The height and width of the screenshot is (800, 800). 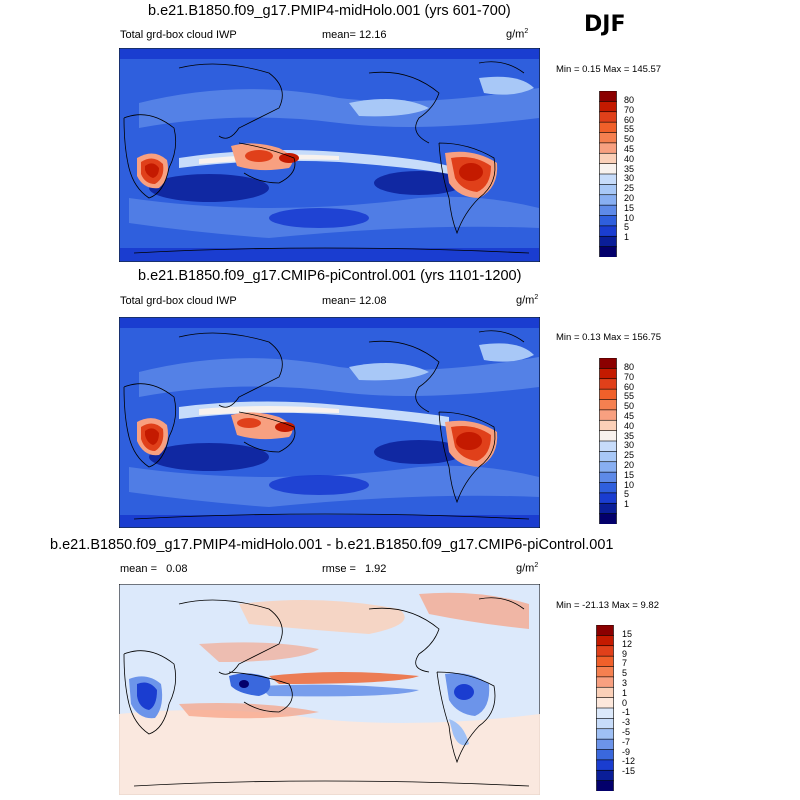 I want to click on colorbar-label: -15, so click(x=629, y=771).